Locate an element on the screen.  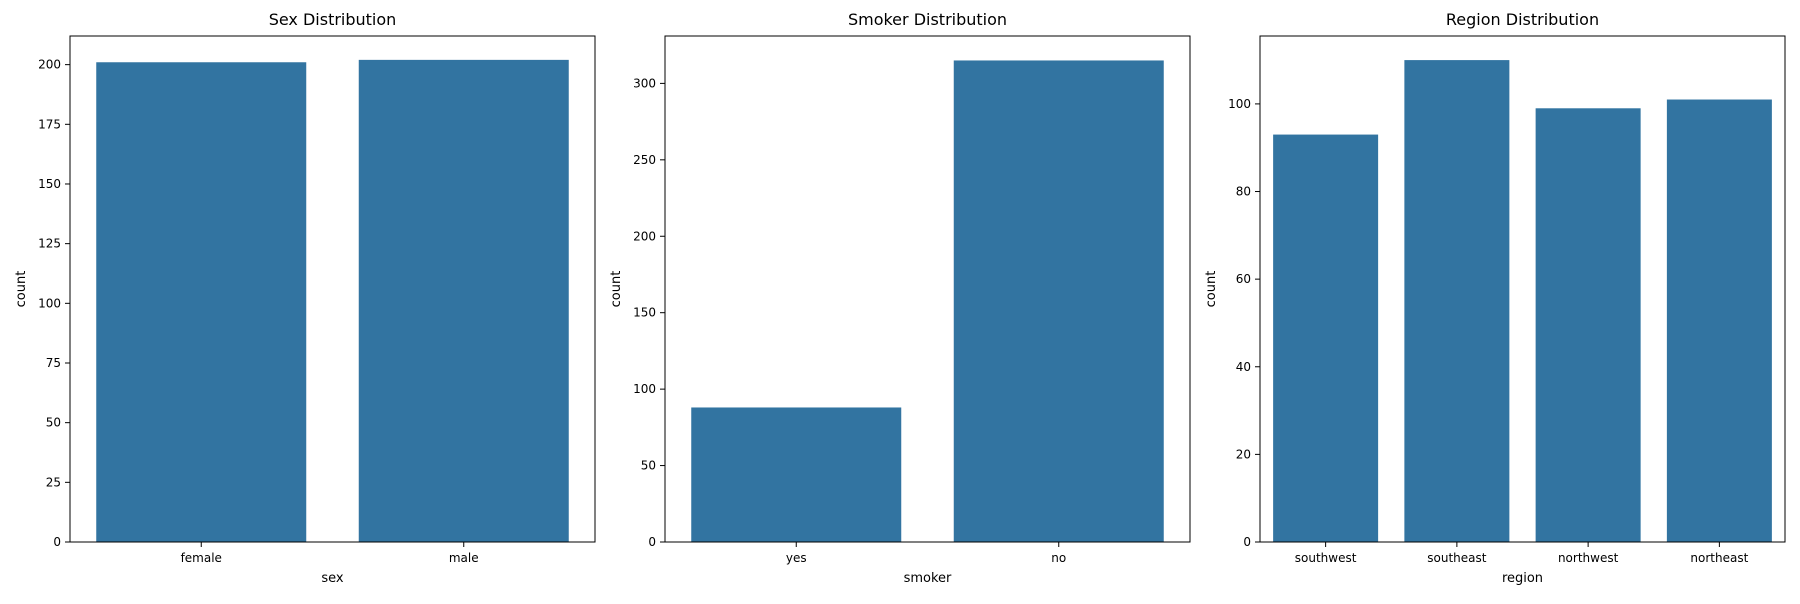
bar-northwest is located at coordinates (1588, 325).